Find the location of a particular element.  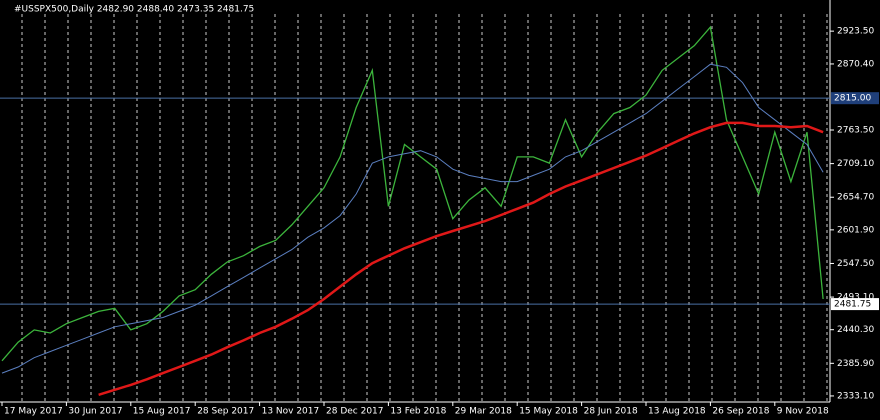

x-tick-label: 9 Nov 2018 is located at coordinates (803, 412).